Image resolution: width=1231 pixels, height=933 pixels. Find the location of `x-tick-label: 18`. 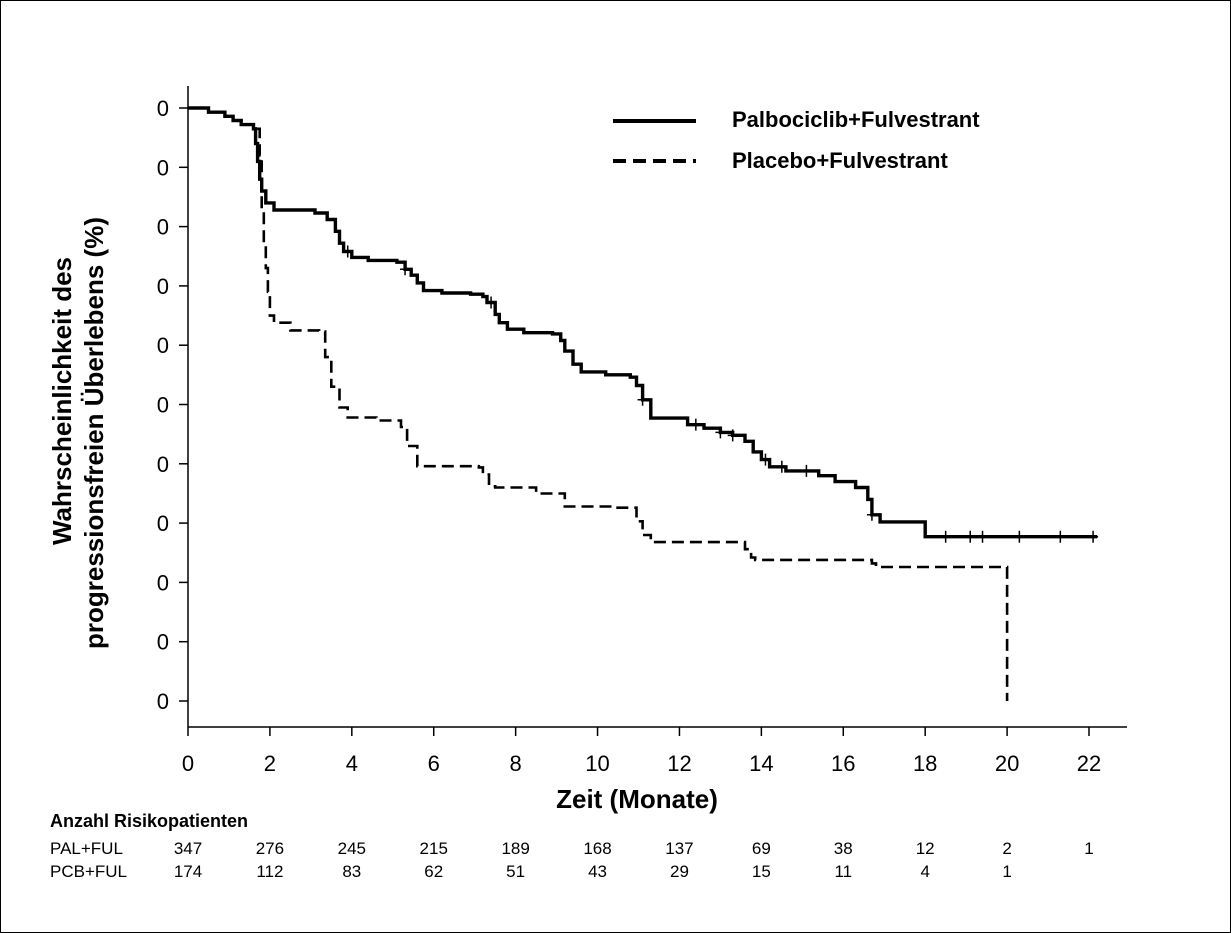

x-tick-label: 18 is located at coordinates (925, 763).